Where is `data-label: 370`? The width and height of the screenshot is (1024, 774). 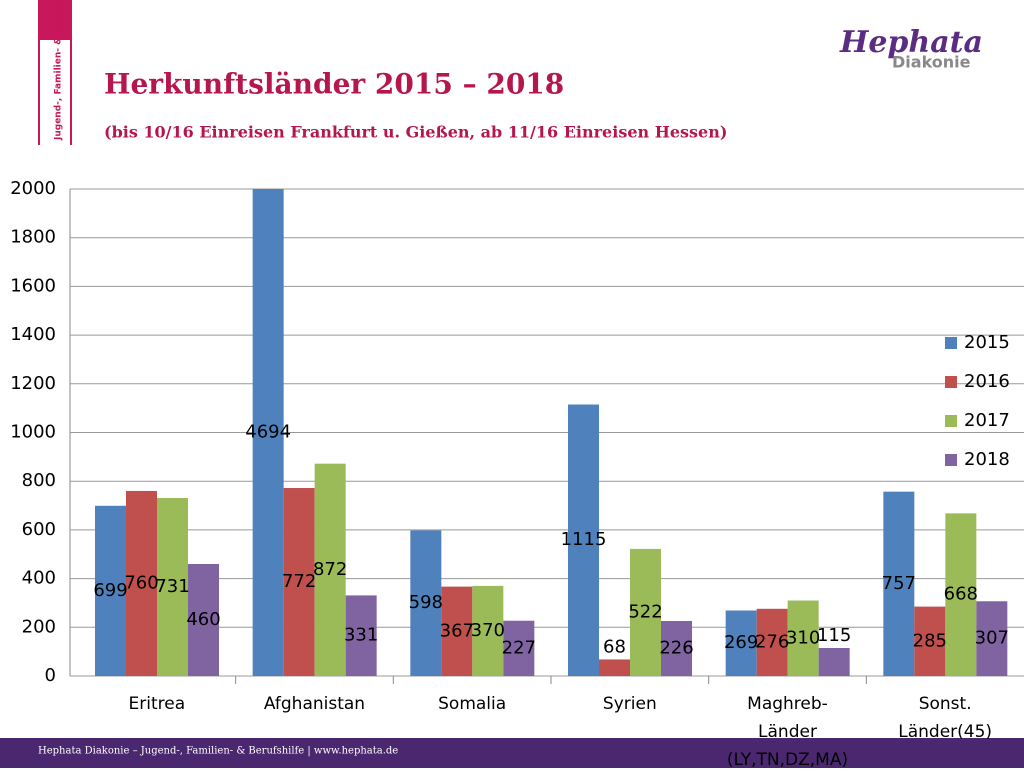
data-label: 370 is located at coordinates (488, 630).